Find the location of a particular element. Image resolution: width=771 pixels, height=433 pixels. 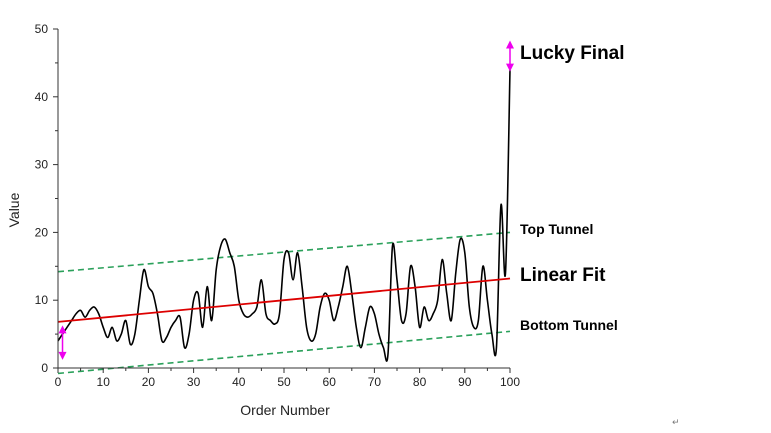

y-tick-label: 40 is located at coordinates (42, 97).